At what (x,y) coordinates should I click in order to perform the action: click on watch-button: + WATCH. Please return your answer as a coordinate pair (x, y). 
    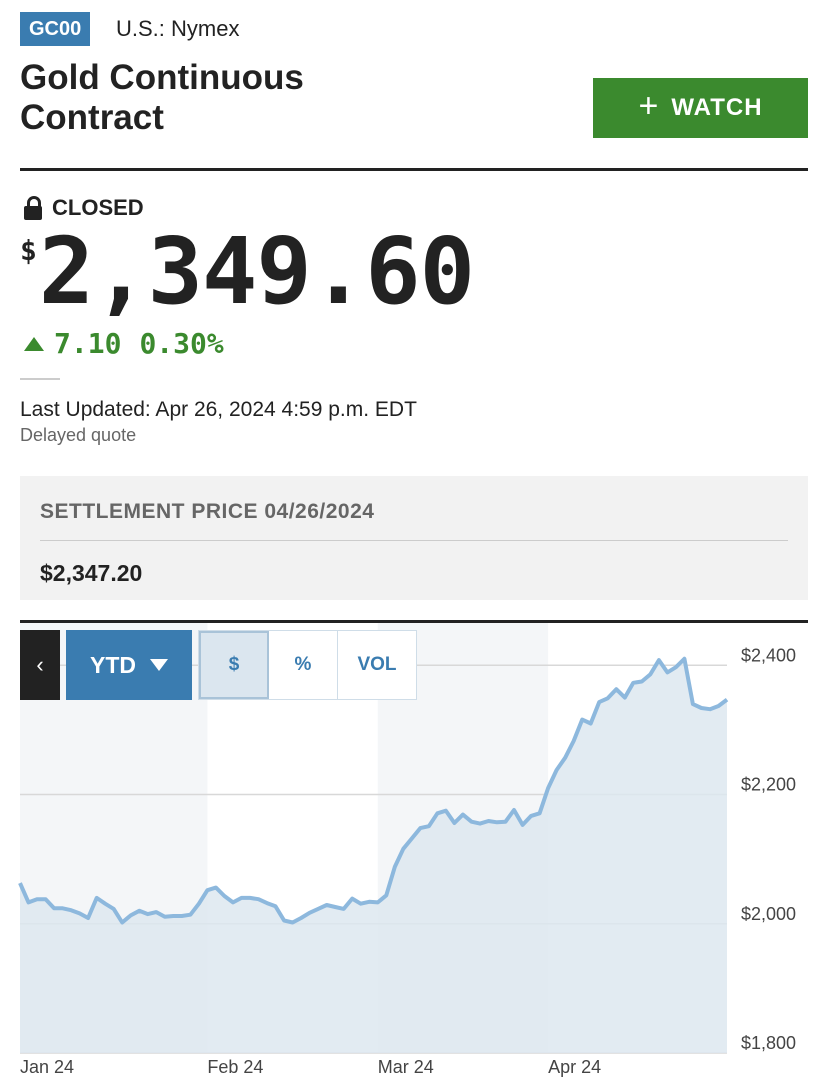
    Looking at the image, I should click on (700, 108).